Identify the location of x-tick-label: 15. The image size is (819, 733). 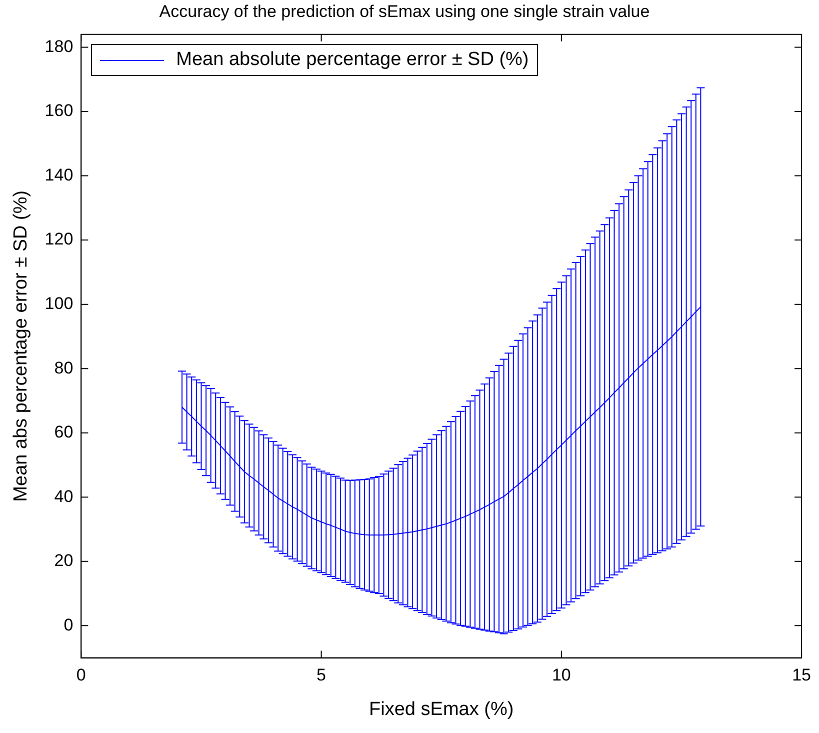
(802, 675).